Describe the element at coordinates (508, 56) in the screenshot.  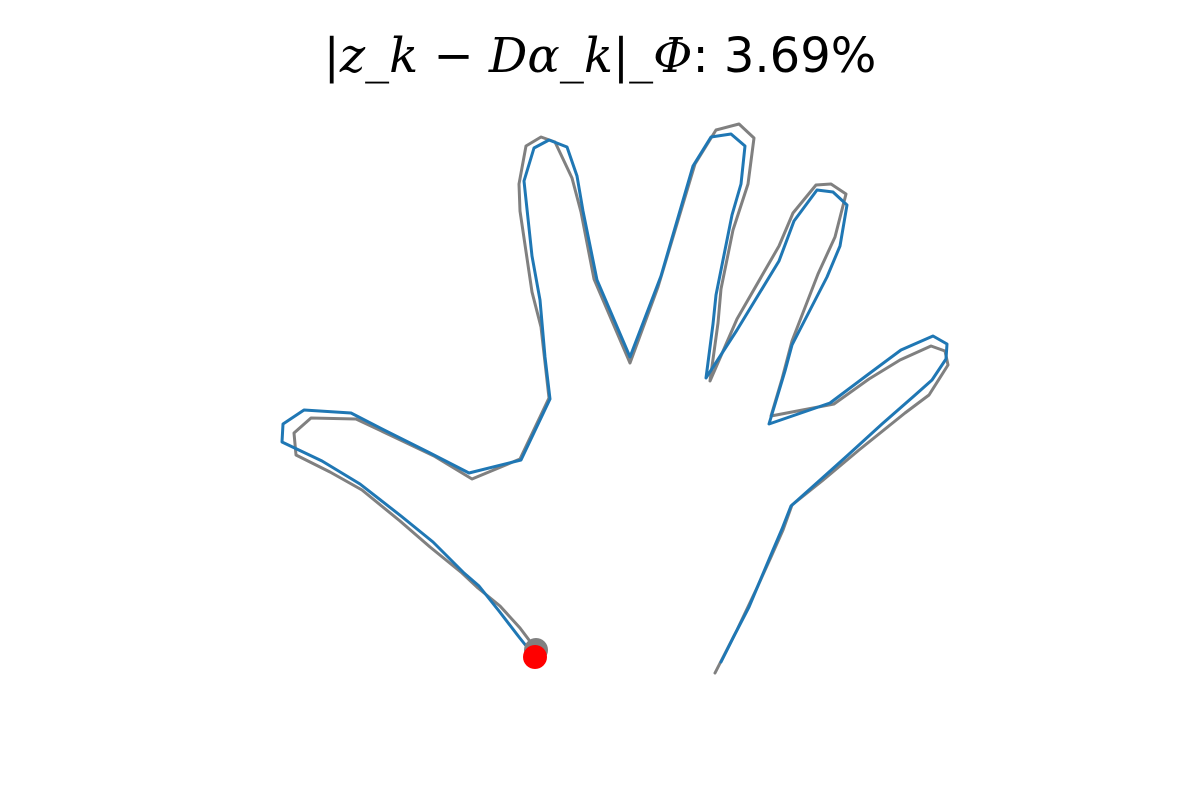
I see `chart-title-expression: |z_k − Dα_k|_Φ` at that location.